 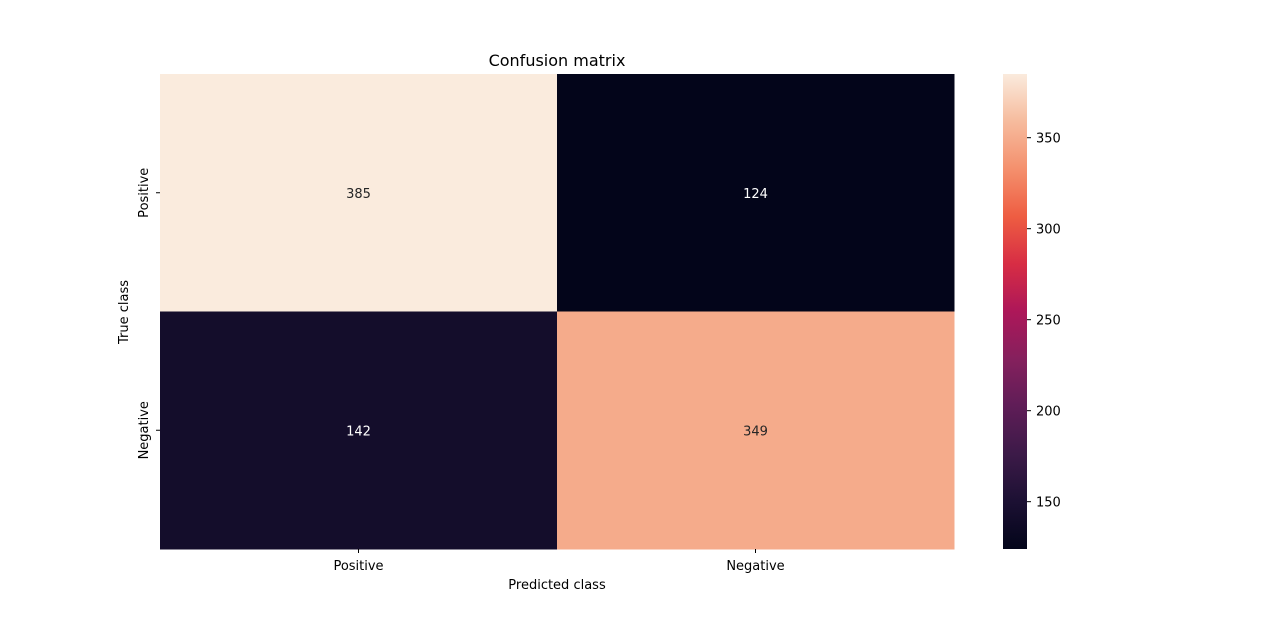 What do you see at coordinates (144, 193) in the screenshot?
I see `y-tick-label-0: Positive` at bounding box center [144, 193].